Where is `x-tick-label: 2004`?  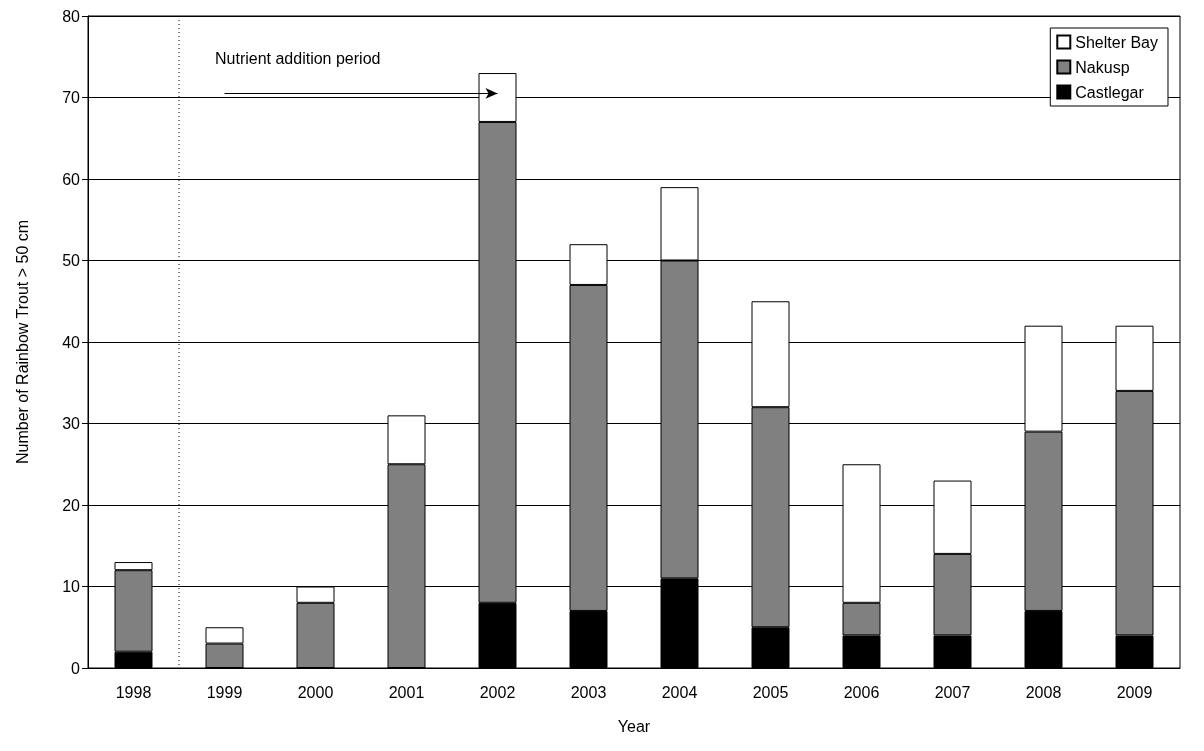 x-tick-label: 2004 is located at coordinates (679, 692).